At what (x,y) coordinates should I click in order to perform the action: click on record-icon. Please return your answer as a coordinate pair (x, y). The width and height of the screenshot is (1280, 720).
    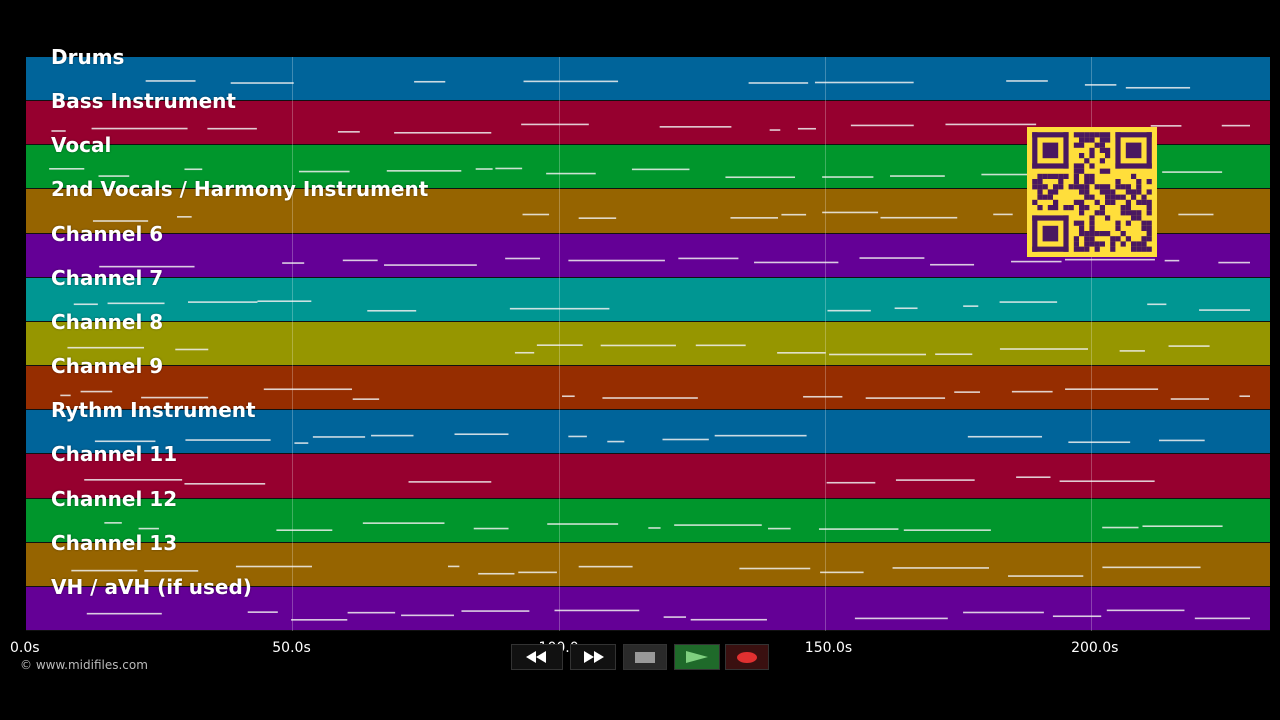
    Looking at the image, I should click on (747, 657).